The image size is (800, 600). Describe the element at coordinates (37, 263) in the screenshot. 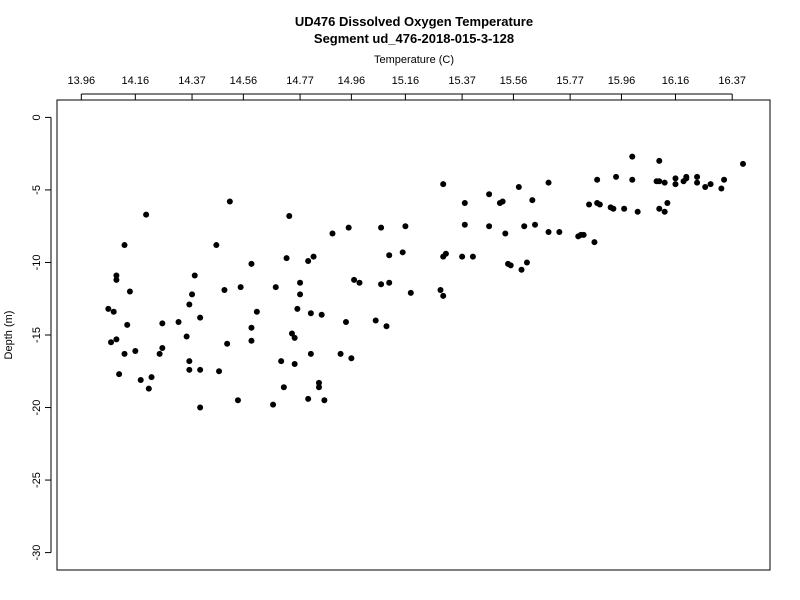

I see `y-tick-label: -10` at that location.